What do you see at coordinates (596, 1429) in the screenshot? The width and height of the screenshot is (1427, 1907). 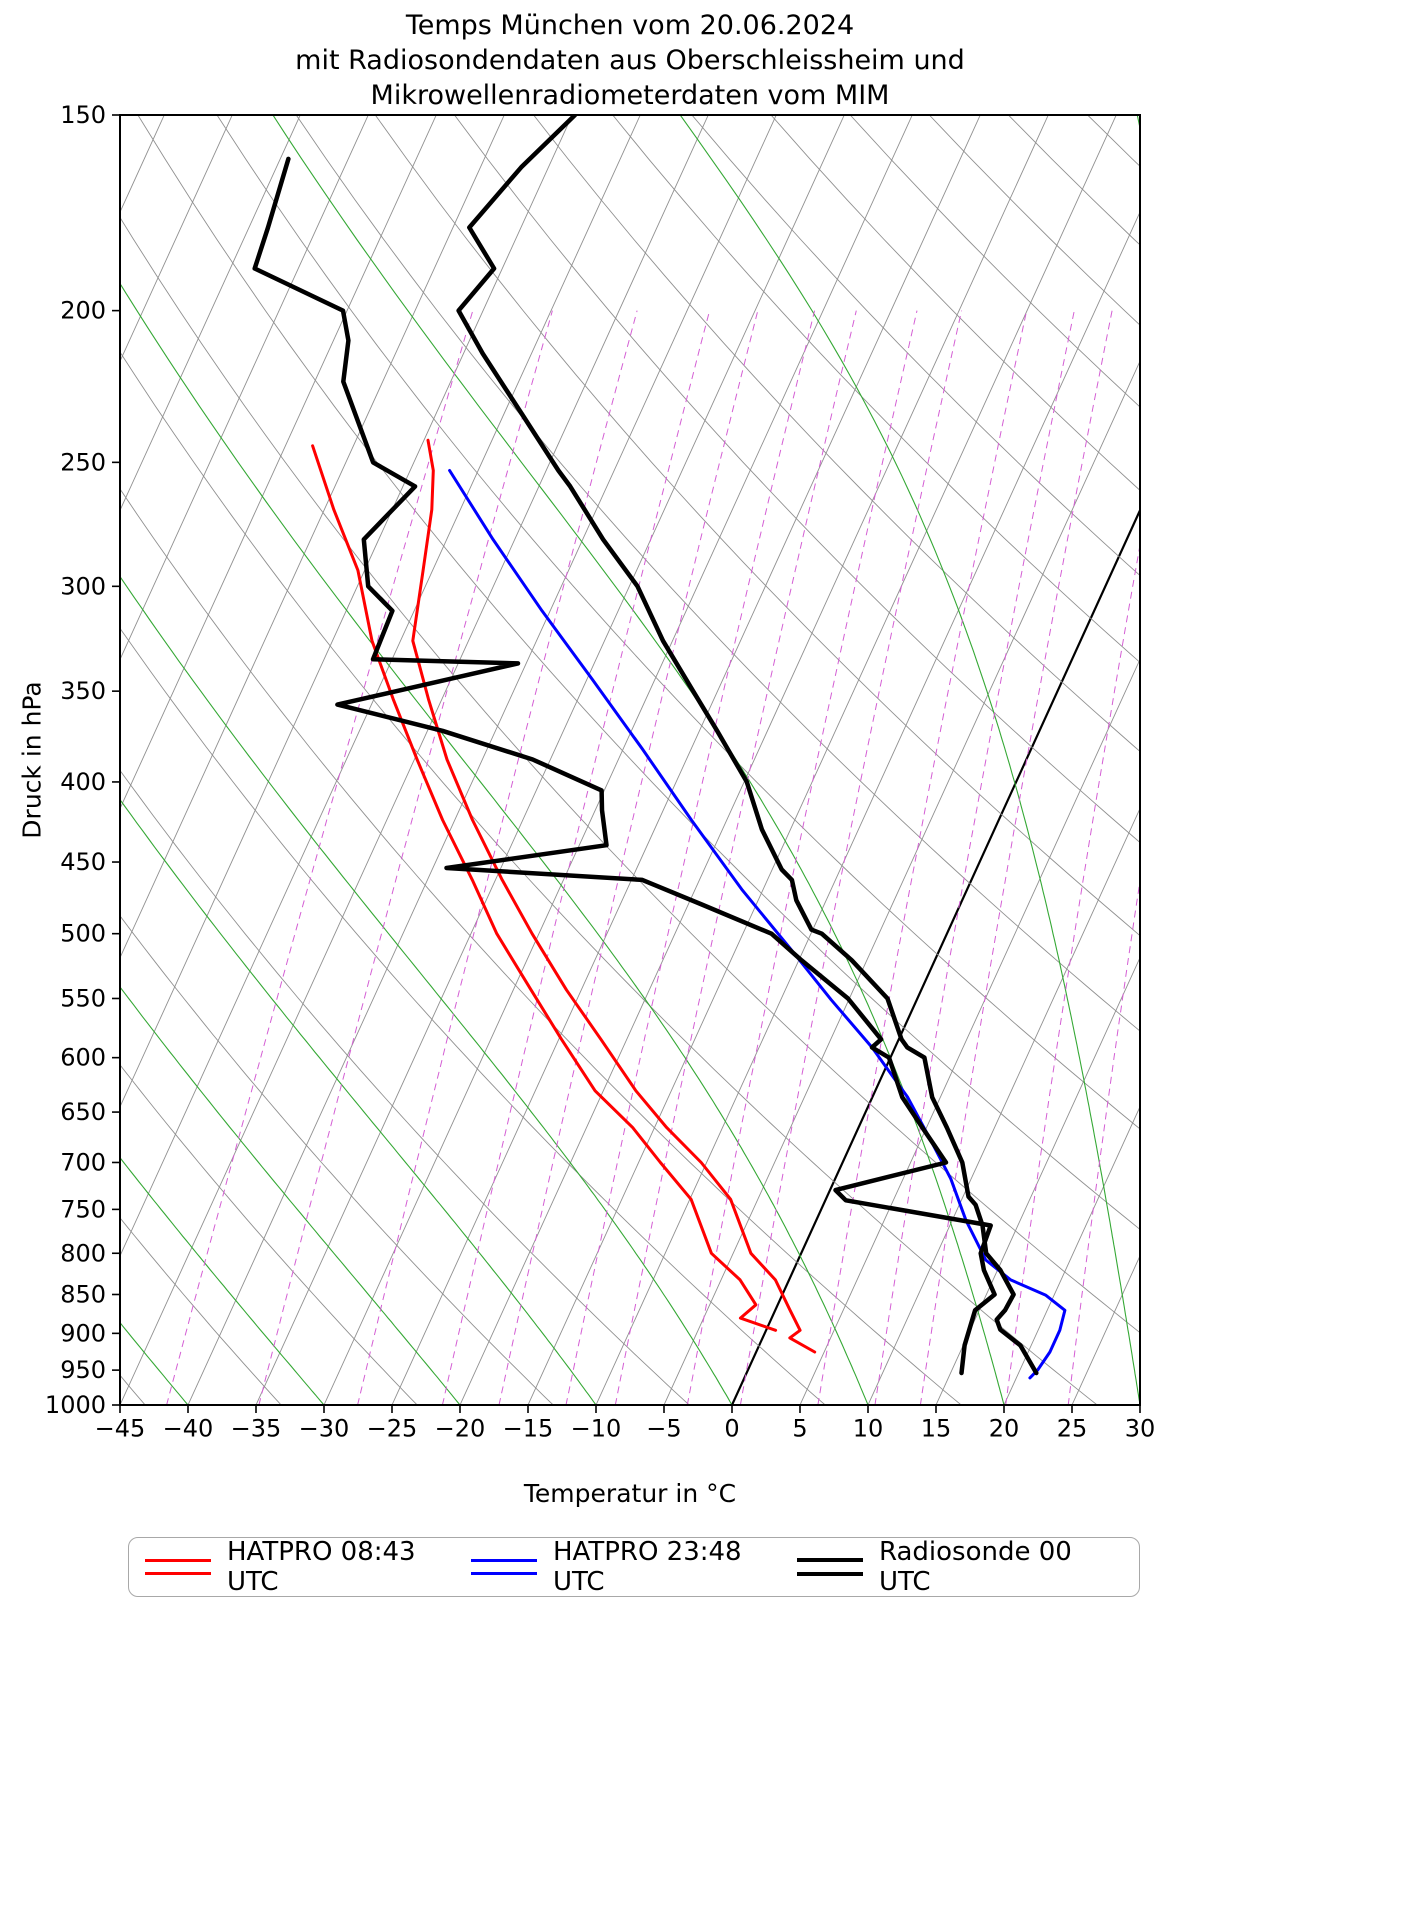 I see `x-tick-label: −10` at bounding box center [596, 1429].